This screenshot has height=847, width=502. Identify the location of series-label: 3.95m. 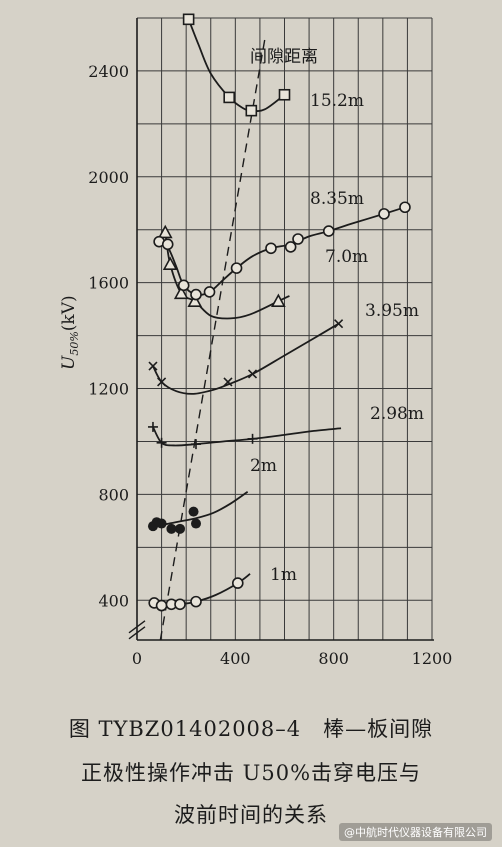
(392, 311).